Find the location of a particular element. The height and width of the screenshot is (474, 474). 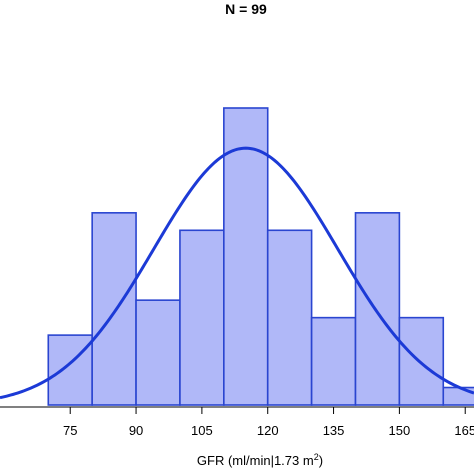

x-tick-label: 75 is located at coordinates (70, 430).